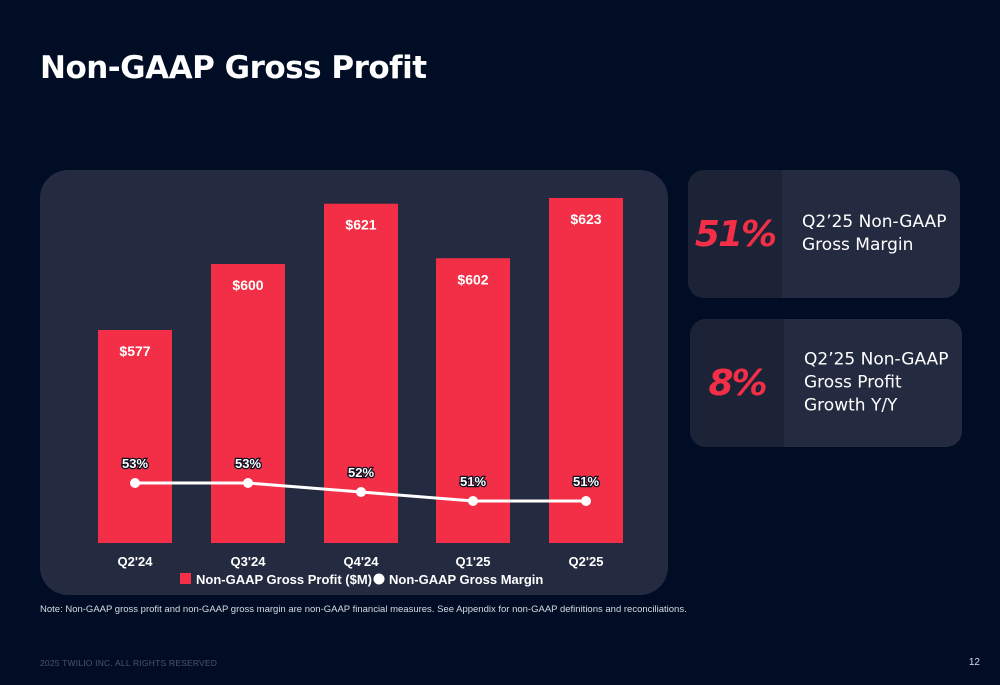 The image size is (1000, 685). I want to click on x-tick-label: Q2'24, so click(136, 561).